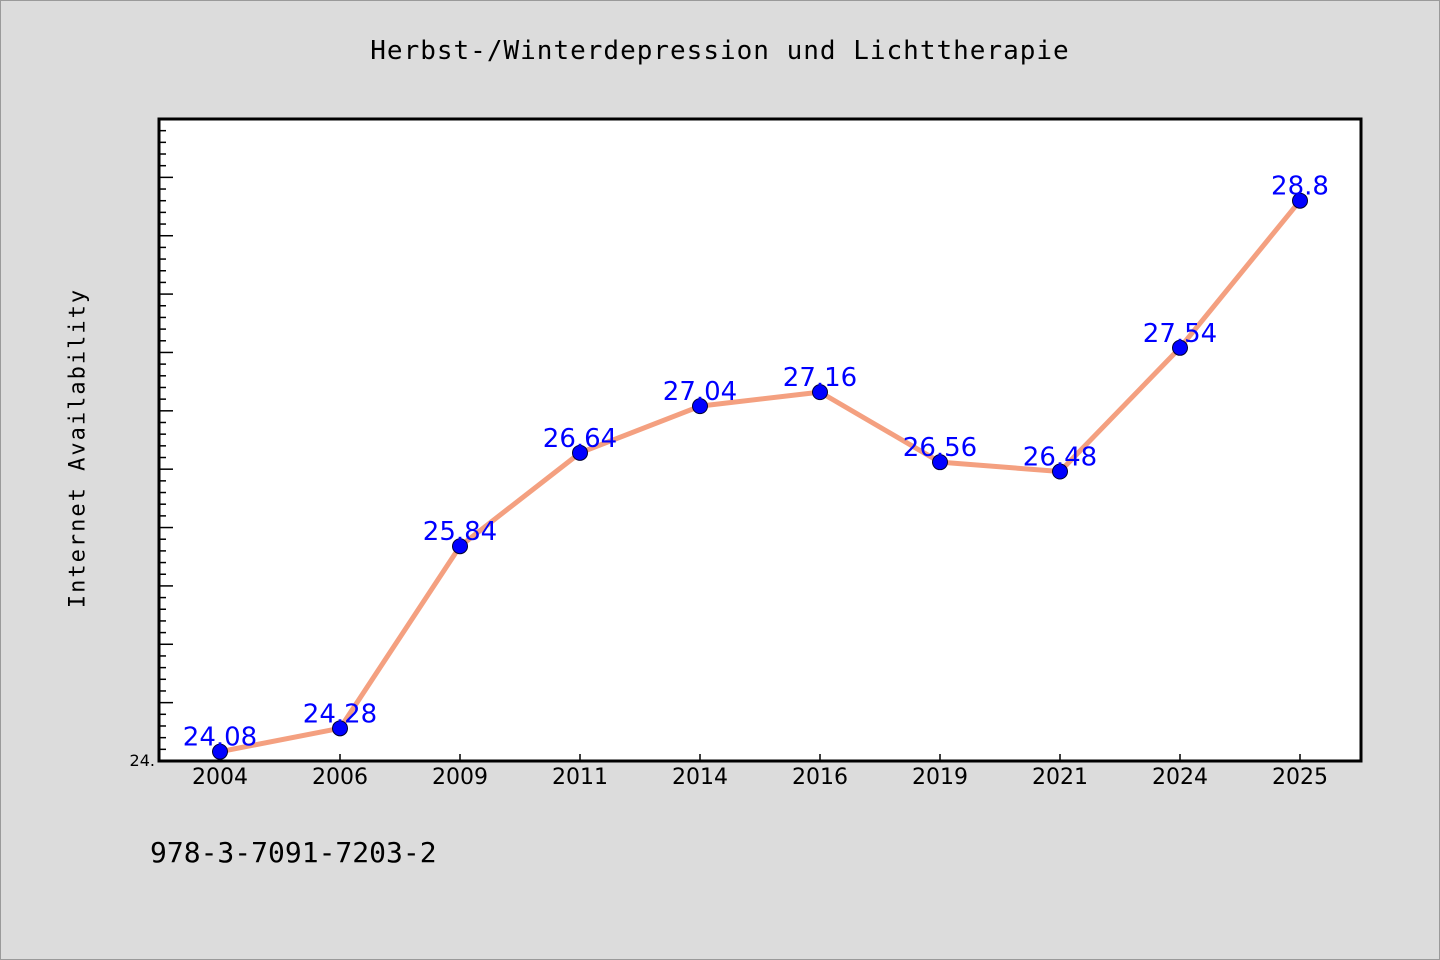  What do you see at coordinates (580, 777) in the screenshot?
I see `x-tick-label: 2011` at bounding box center [580, 777].